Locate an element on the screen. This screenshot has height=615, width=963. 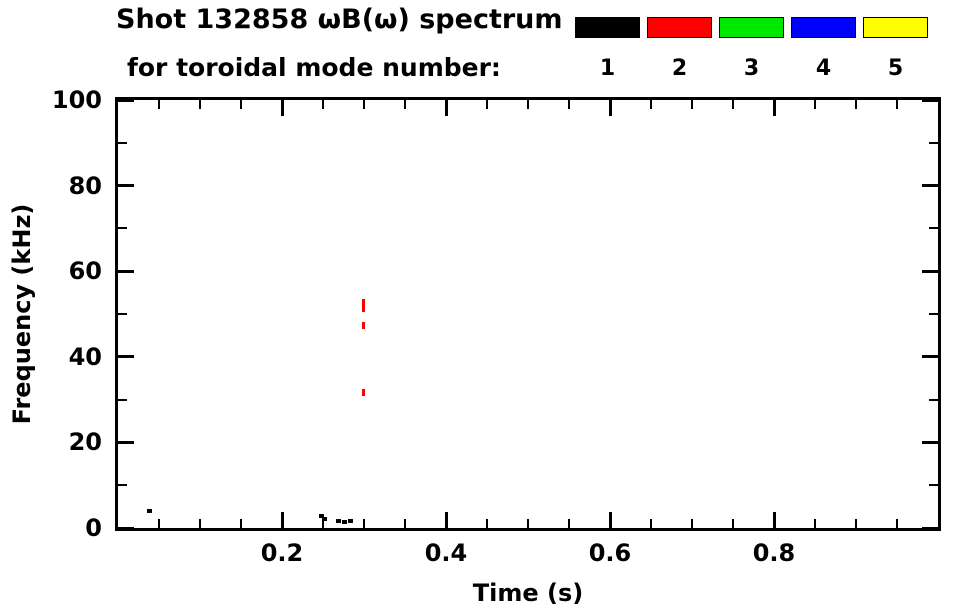
y-tick-label: 60 is located at coordinates (85, 271).